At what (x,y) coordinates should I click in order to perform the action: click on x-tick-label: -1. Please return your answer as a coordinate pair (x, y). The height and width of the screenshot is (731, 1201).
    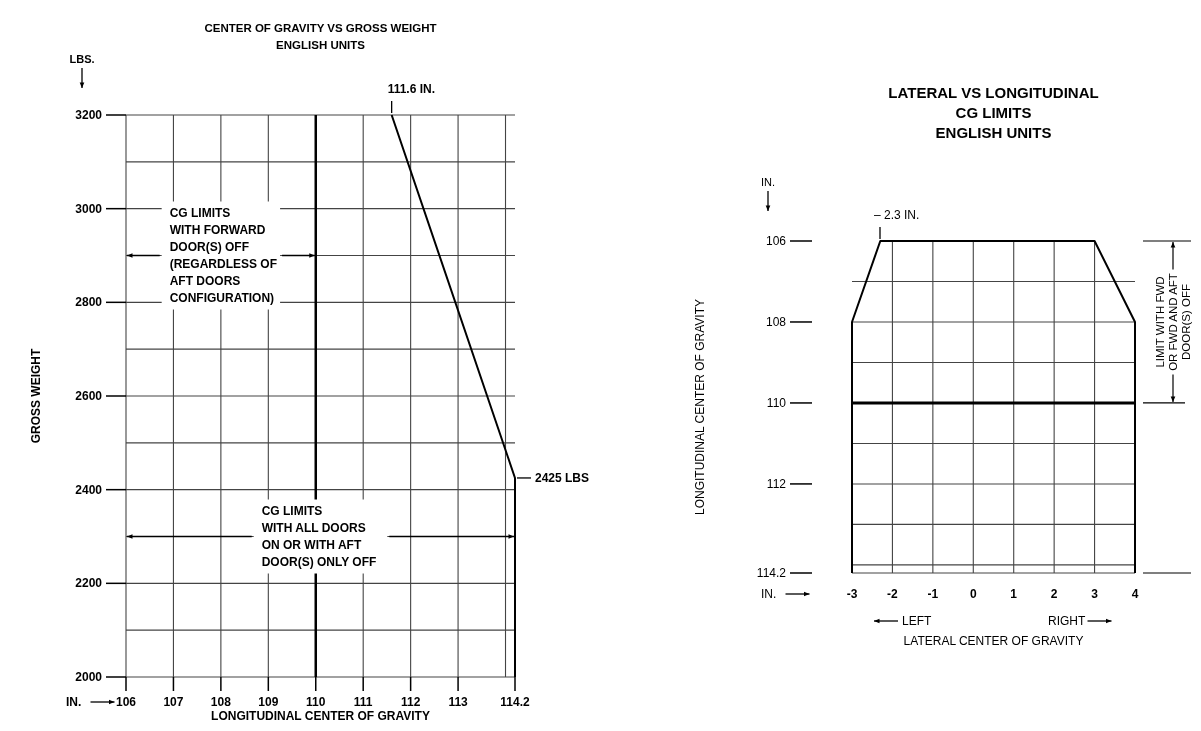
    Looking at the image, I should click on (933, 594).